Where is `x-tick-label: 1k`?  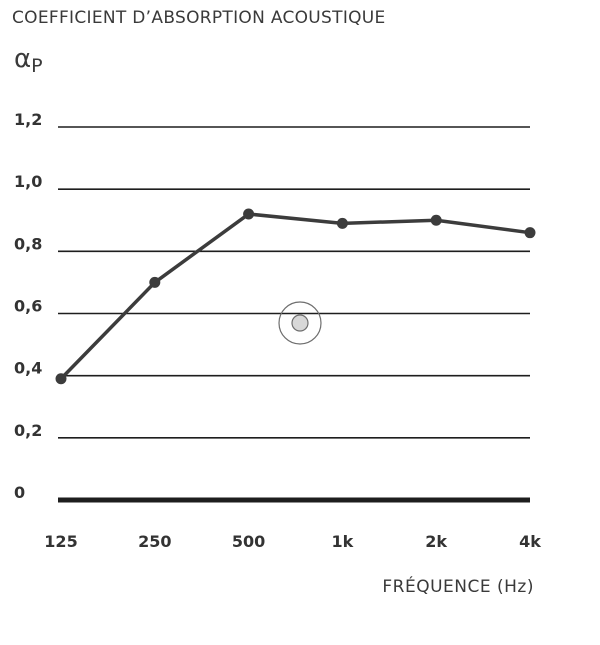 x-tick-label: 1k is located at coordinates (343, 541).